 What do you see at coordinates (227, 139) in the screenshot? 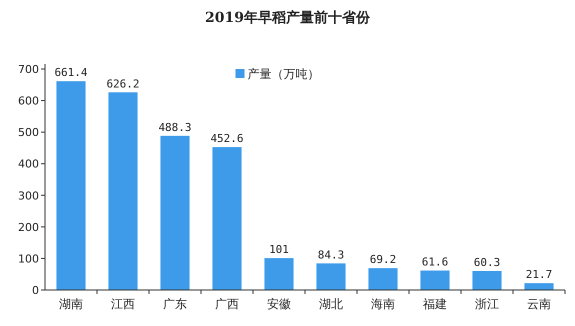
I see `data-label: 452.6` at bounding box center [227, 139].